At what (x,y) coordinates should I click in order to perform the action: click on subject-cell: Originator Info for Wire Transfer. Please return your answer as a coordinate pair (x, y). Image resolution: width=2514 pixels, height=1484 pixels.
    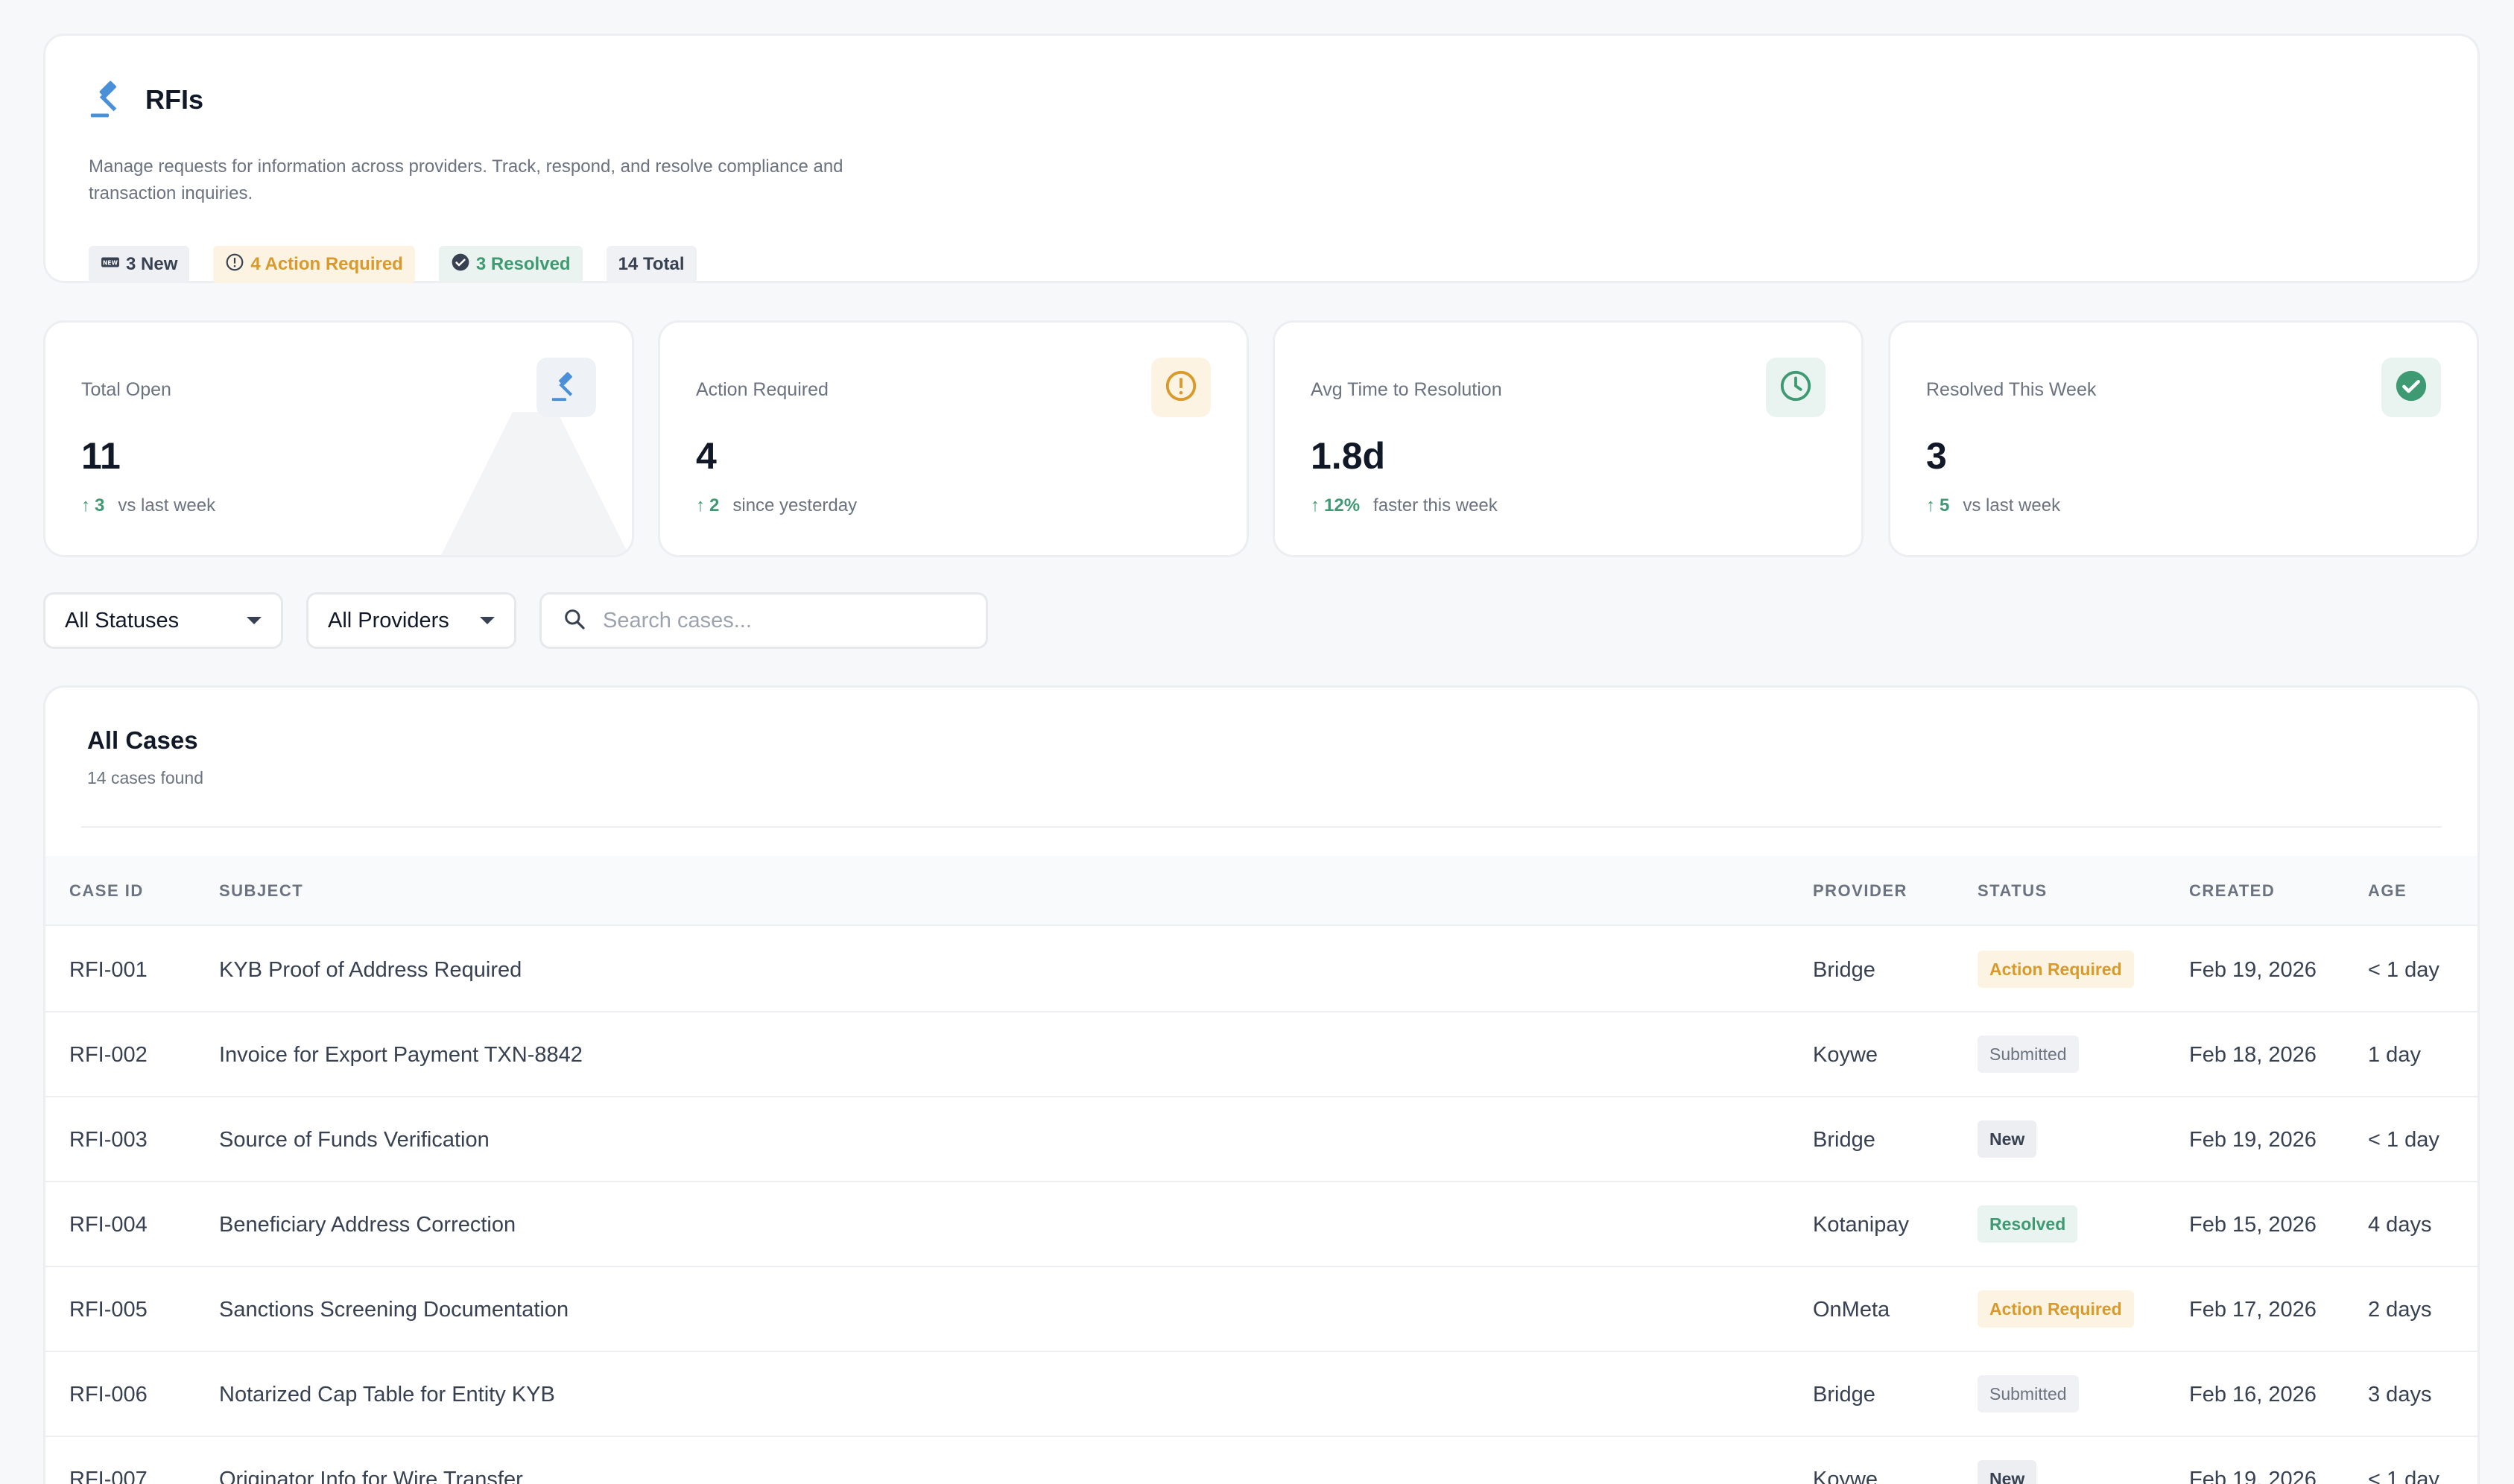
    Looking at the image, I should click on (371, 1476).